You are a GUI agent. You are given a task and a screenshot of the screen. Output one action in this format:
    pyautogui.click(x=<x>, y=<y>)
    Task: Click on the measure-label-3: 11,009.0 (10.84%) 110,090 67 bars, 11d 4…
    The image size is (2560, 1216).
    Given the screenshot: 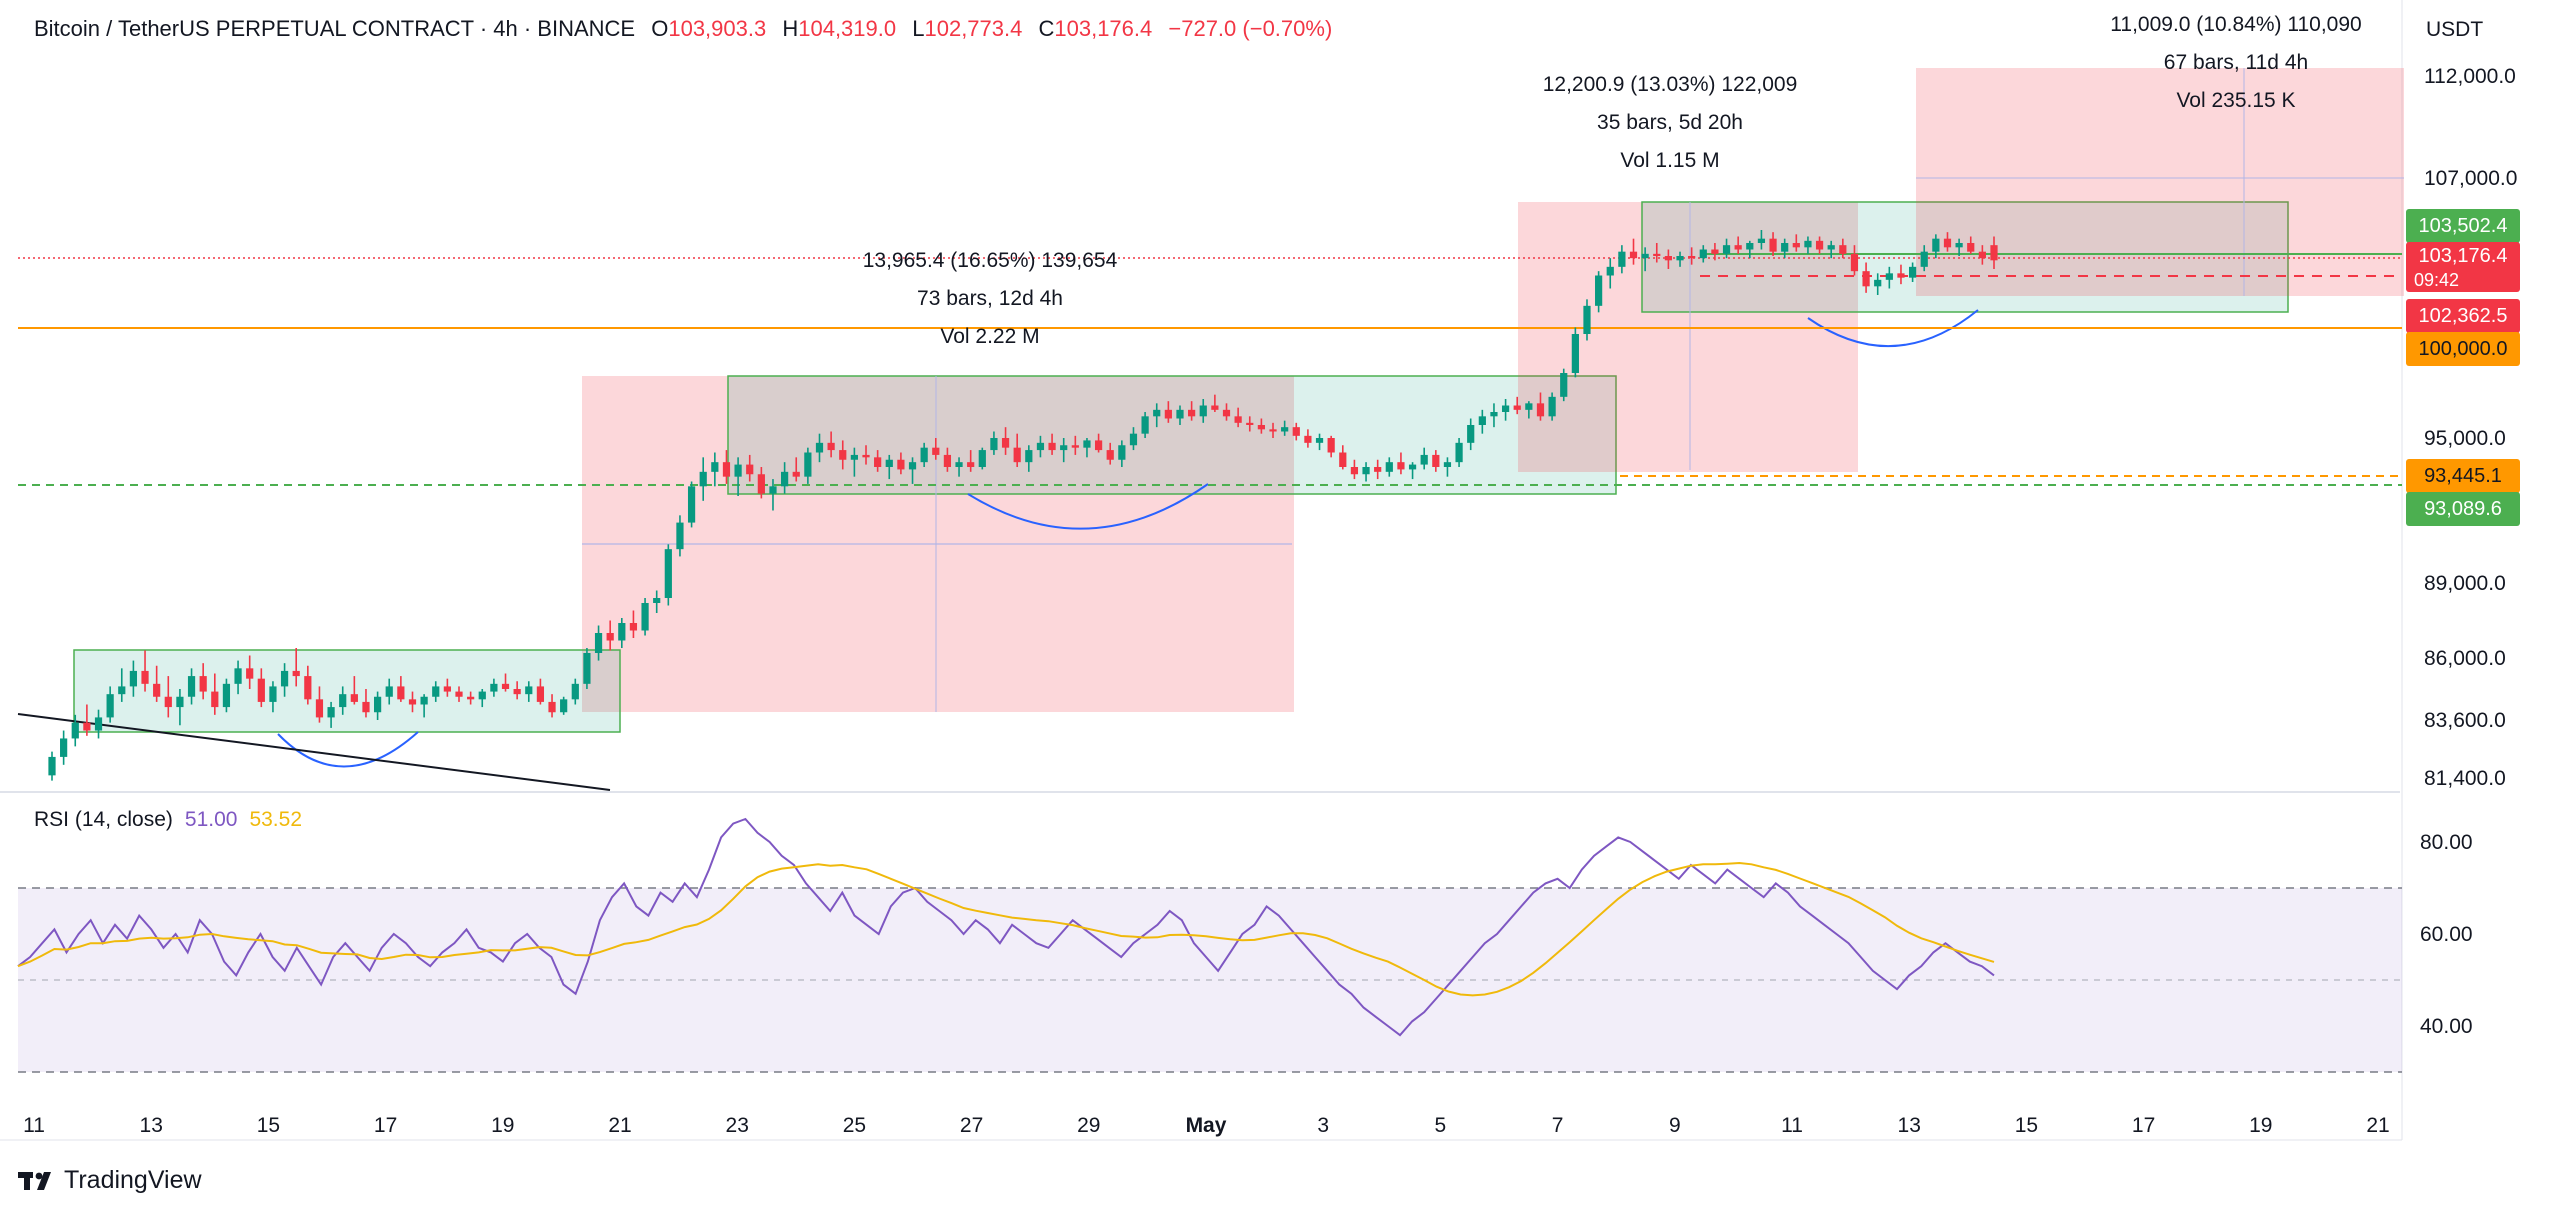 What is the action you would take?
    pyautogui.click(x=2236, y=63)
    